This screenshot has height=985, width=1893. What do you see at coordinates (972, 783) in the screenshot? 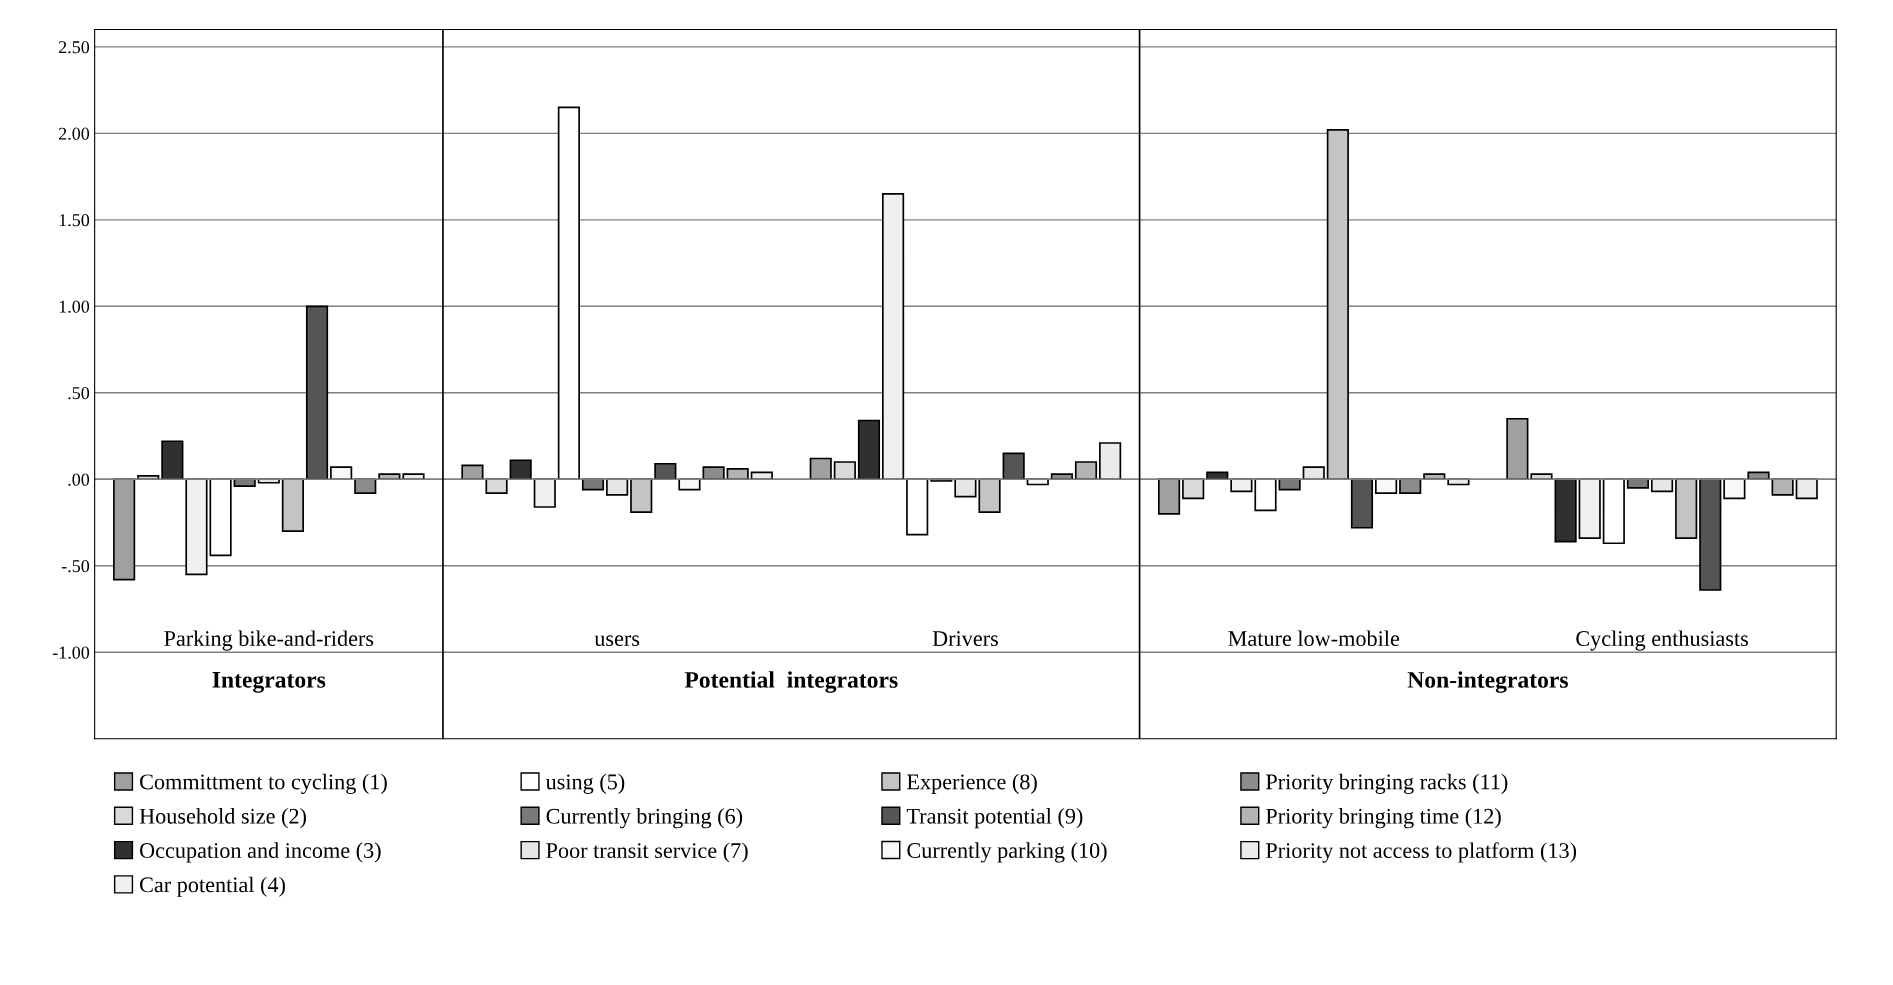
I see `legend-label: Experience (8)` at bounding box center [972, 783].